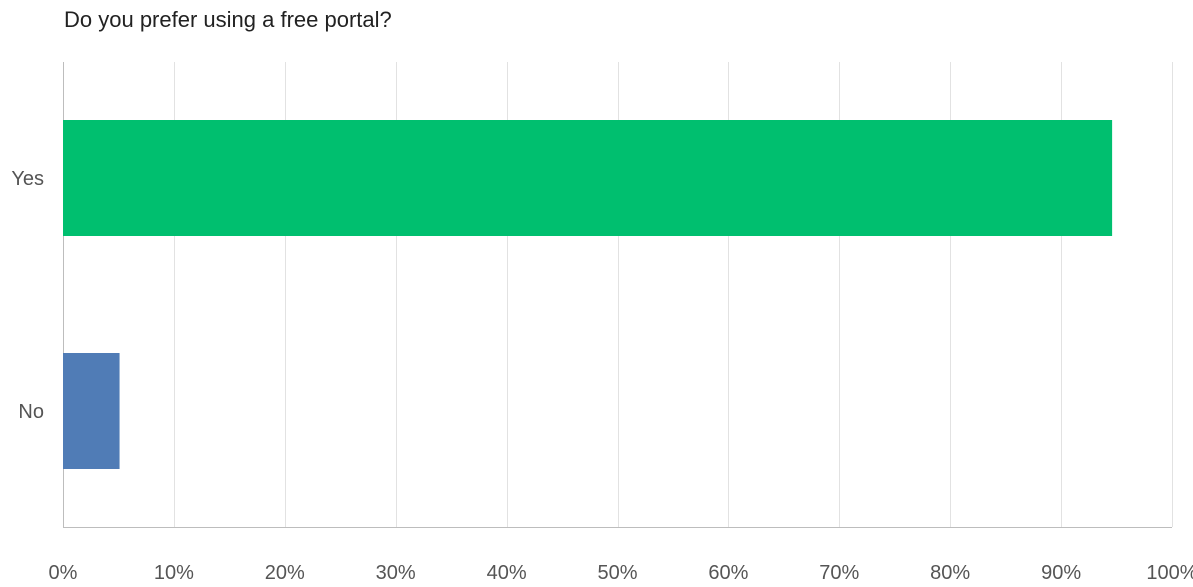 The width and height of the screenshot is (1193, 587). I want to click on x-tick-label: 100%, so click(1169, 573).